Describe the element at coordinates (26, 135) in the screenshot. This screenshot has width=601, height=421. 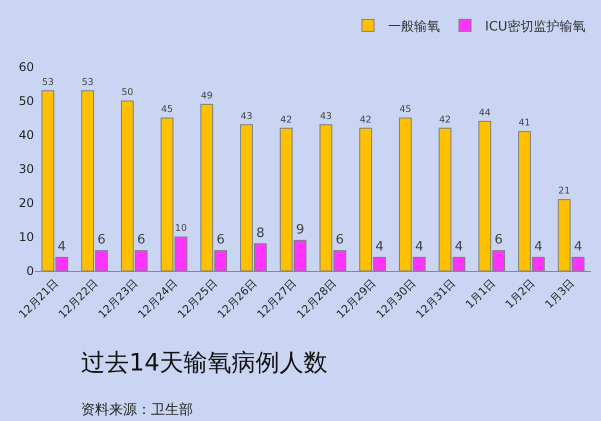
I see `y-tick-label: 40` at that location.